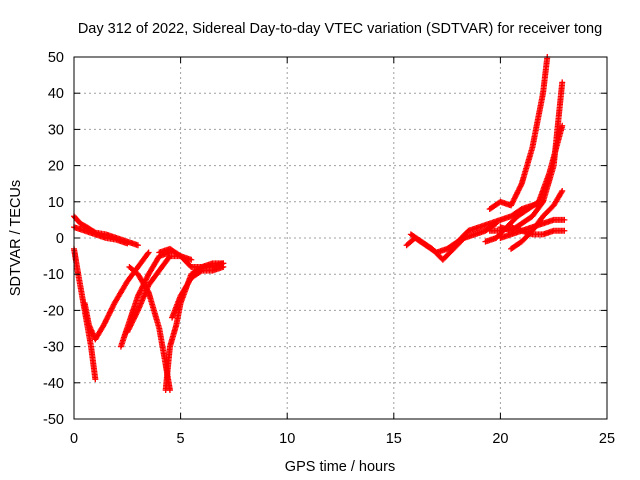 The height and width of the screenshot is (480, 640). Describe the element at coordinates (53, 420) in the screenshot. I see `y-tick-label: -50` at that location.